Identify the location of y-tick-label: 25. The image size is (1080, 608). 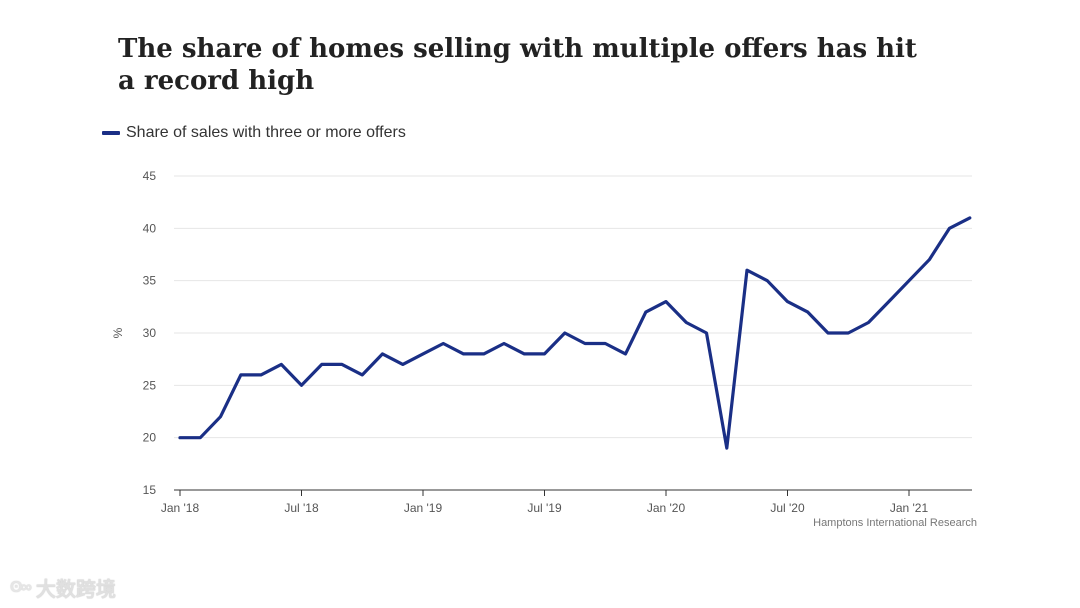
(150, 385).